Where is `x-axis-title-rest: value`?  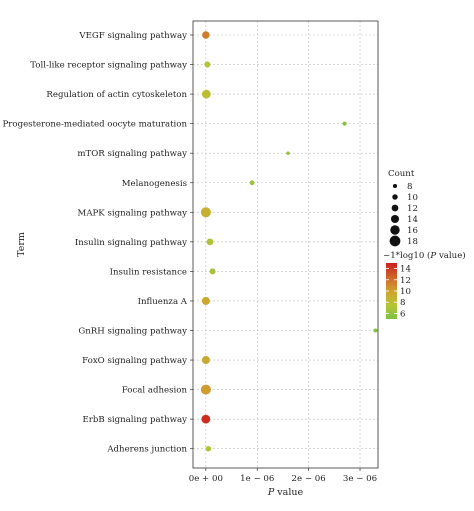
x-axis-title-rest: value is located at coordinates (288, 492).